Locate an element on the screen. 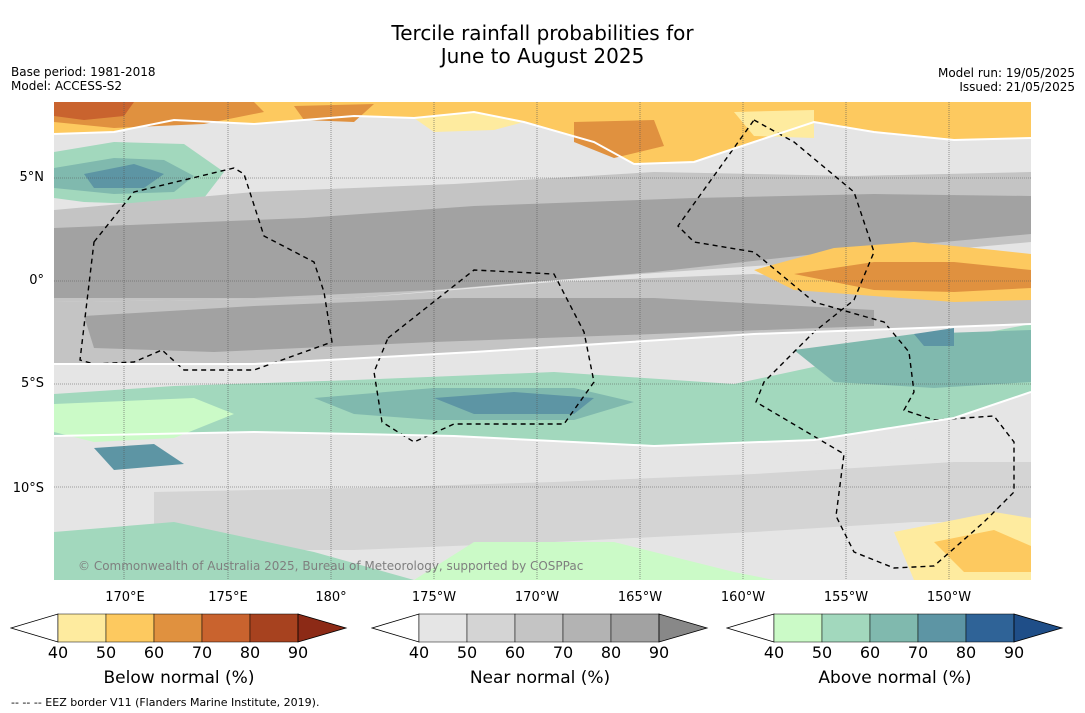 Image resolution: width=1085 pixels, height=713 pixels. lon-label-150w: 150°W is located at coordinates (949, 597).